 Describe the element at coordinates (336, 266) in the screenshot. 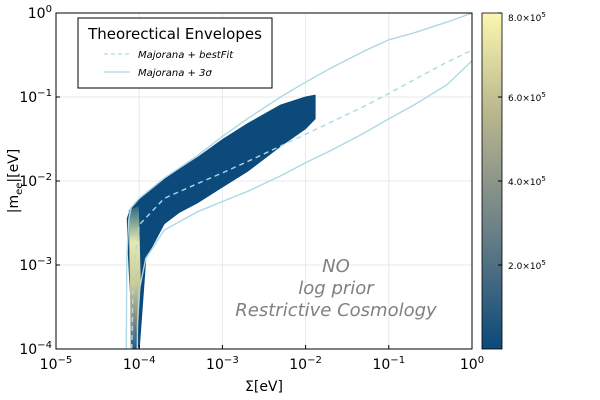

I see `annotation-line-1: NO` at that location.